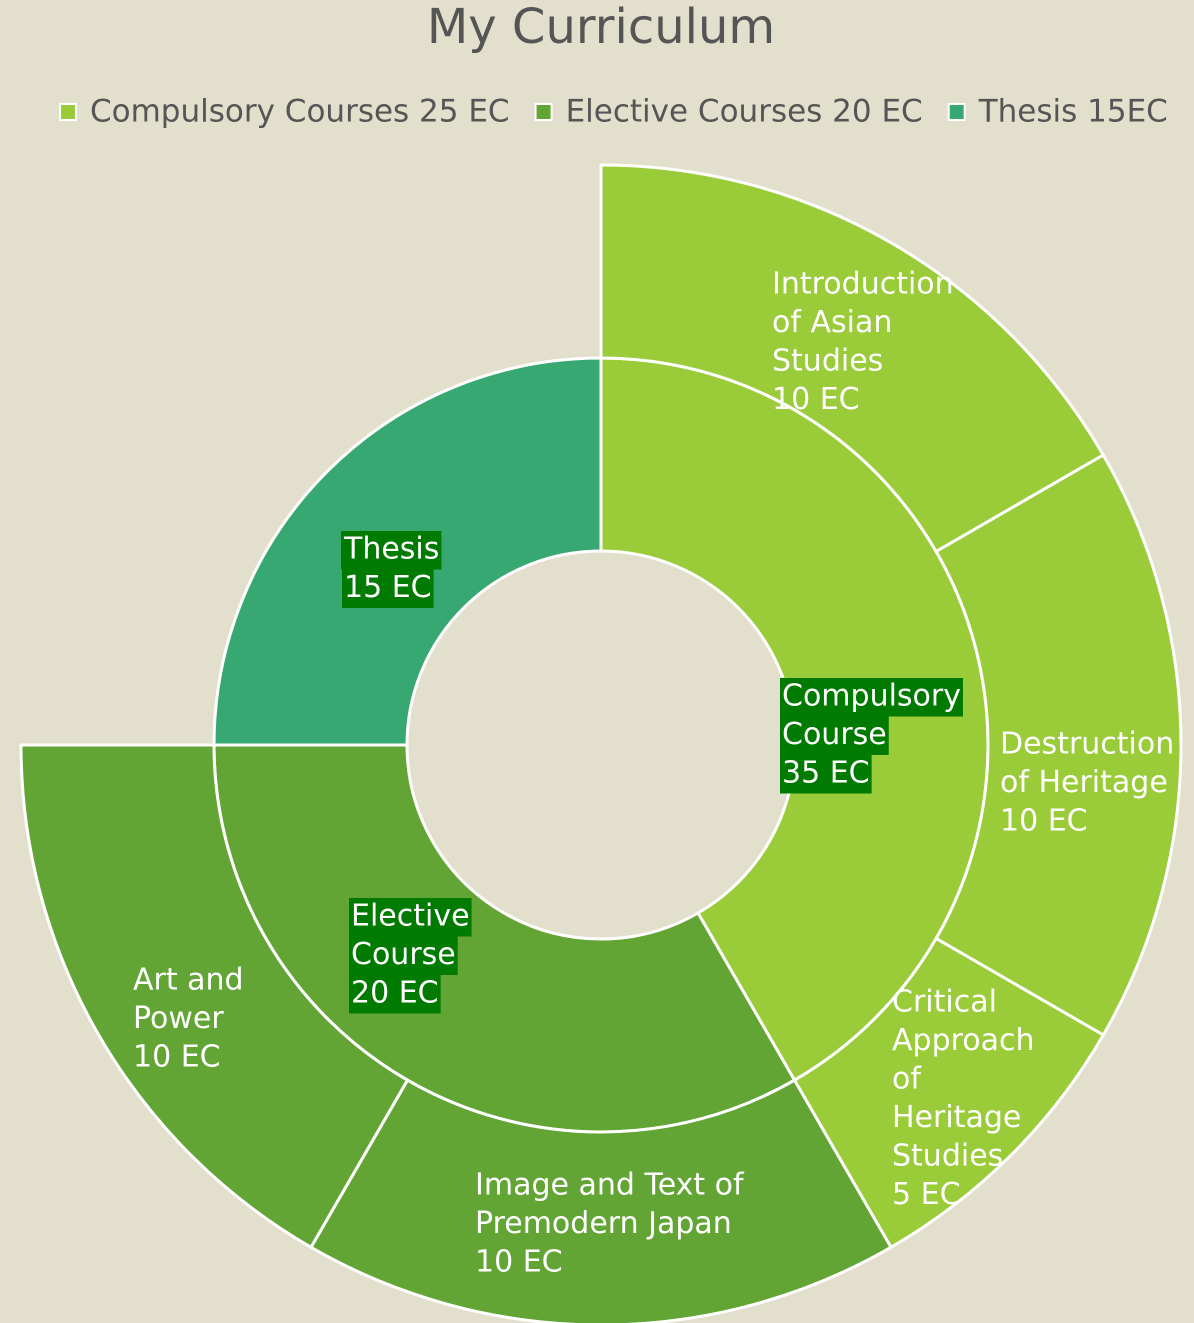 The image size is (1194, 1323). Describe the element at coordinates (178, 1018) in the screenshot. I see `segment-label: Power` at that location.